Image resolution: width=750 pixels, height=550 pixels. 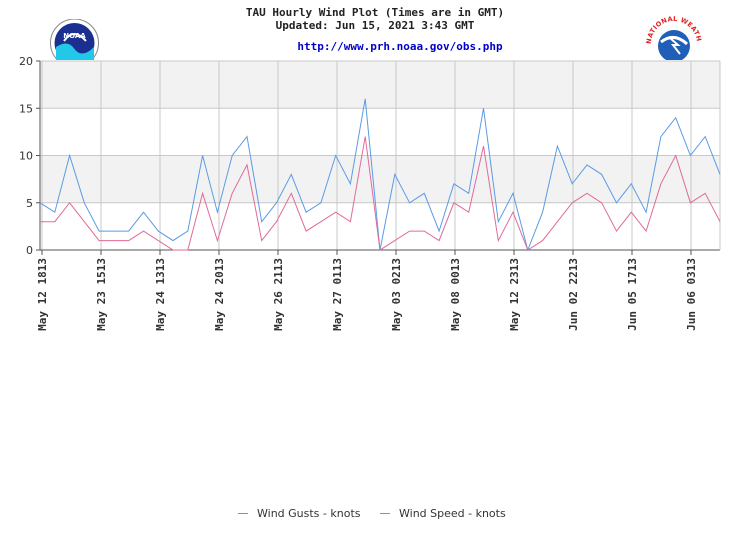 I want to click on x-tick-label: May 12 2313, so click(x=514, y=294).